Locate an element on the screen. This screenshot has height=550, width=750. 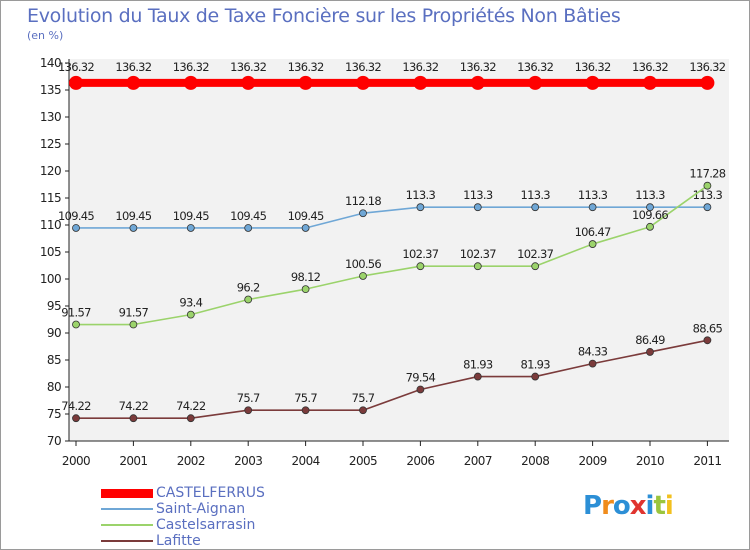
data-label: 109.66 is located at coordinates (650, 215).